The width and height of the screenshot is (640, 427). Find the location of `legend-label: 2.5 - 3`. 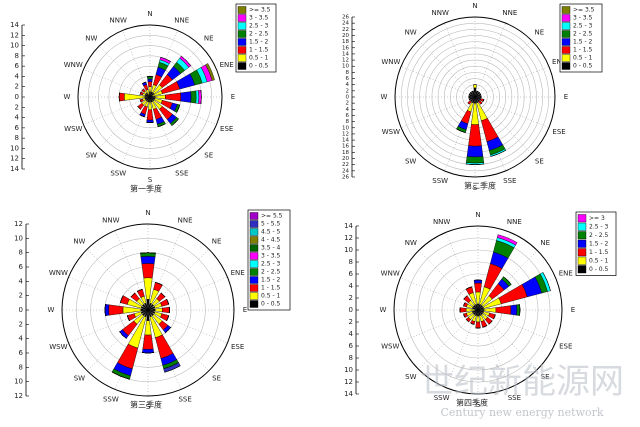

legend-label: 2.5 - 3 is located at coordinates (599, 226).